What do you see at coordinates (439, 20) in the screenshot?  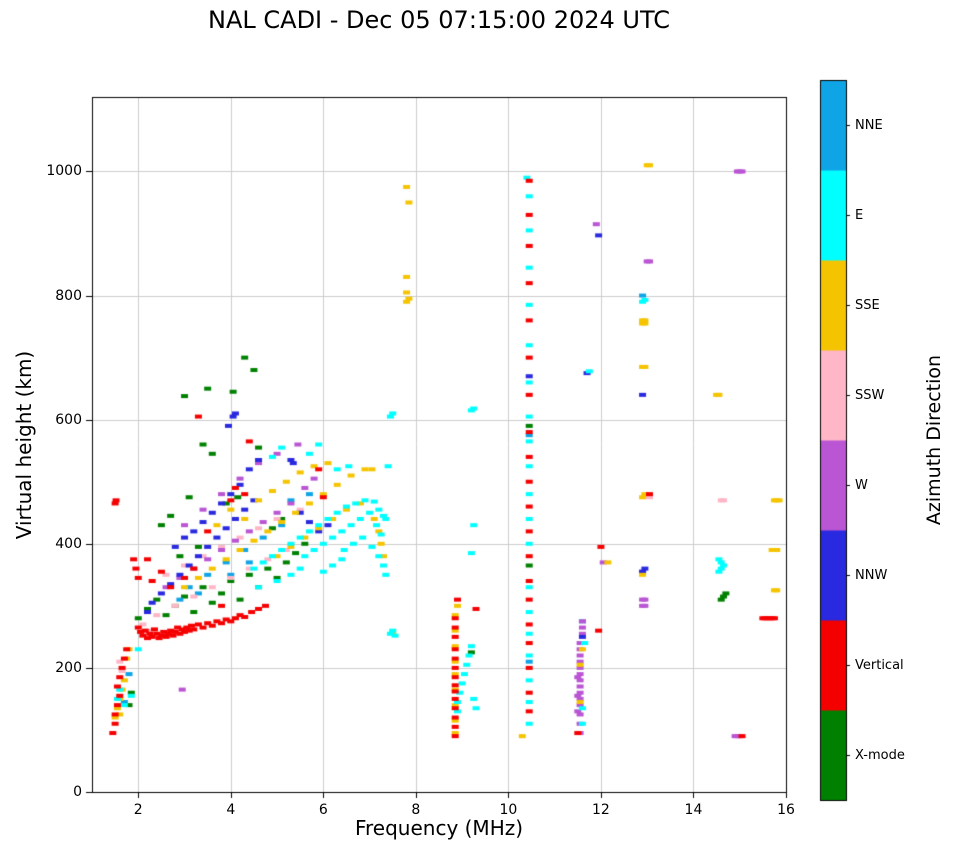 I see `chart-title: NAL CADI - Dec 05 07:15:00 2024 UTC` at bounding box center [439, 20].